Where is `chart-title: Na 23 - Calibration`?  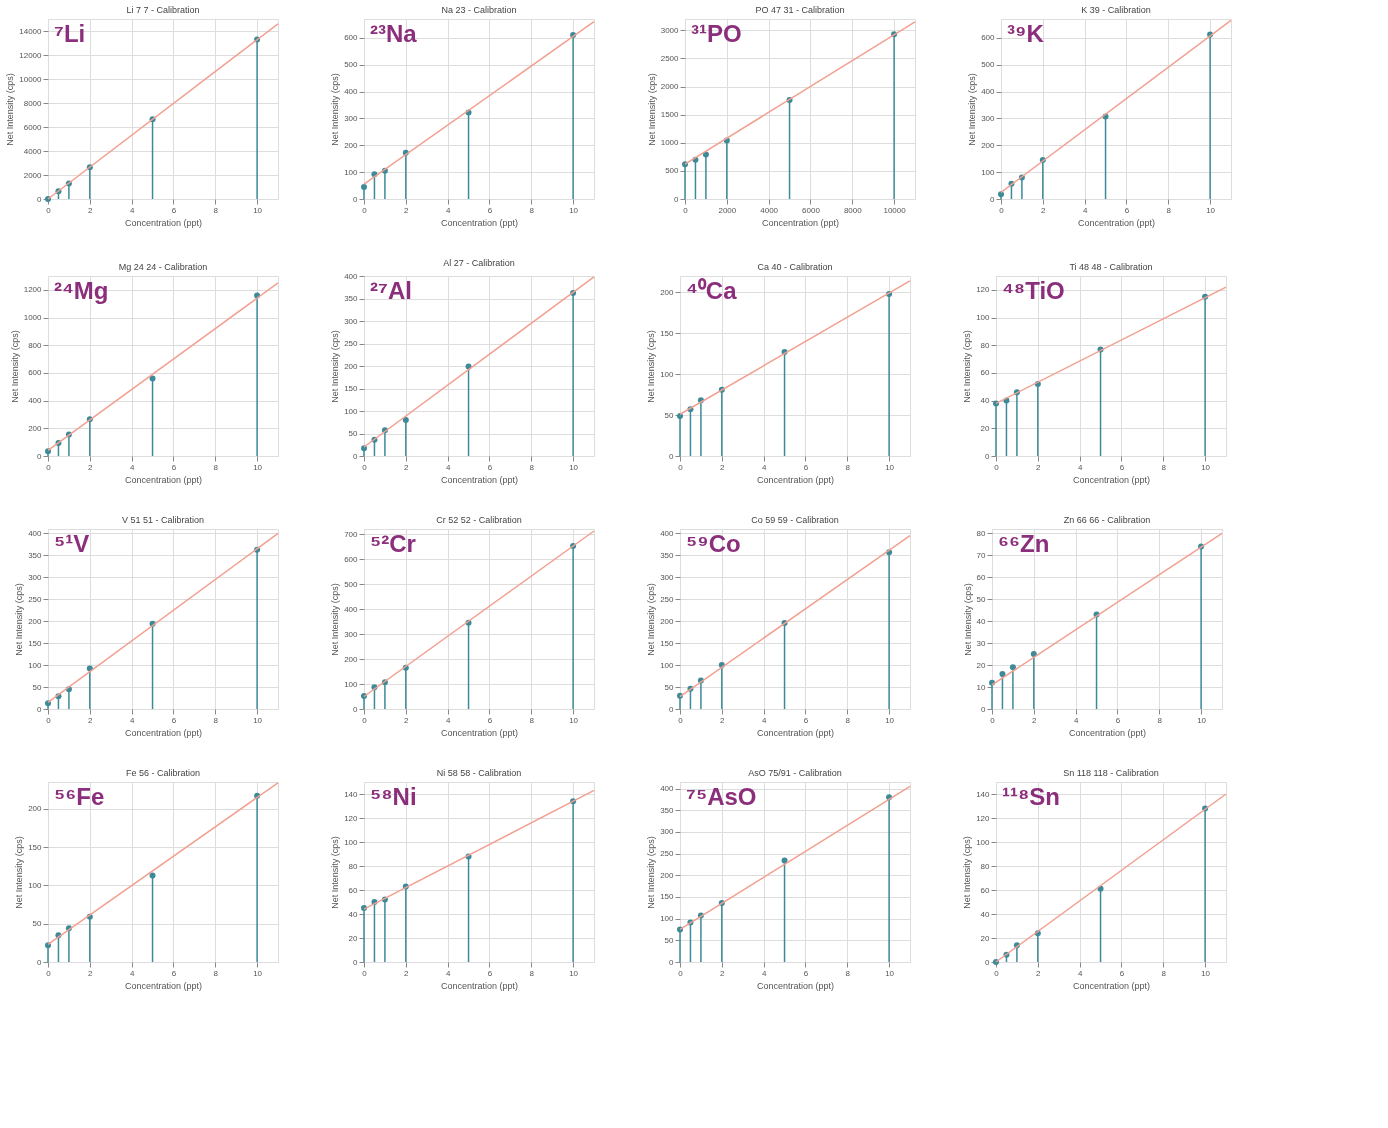 chart-title: Na 23 - Calibration is located at coordinates (479, 10).